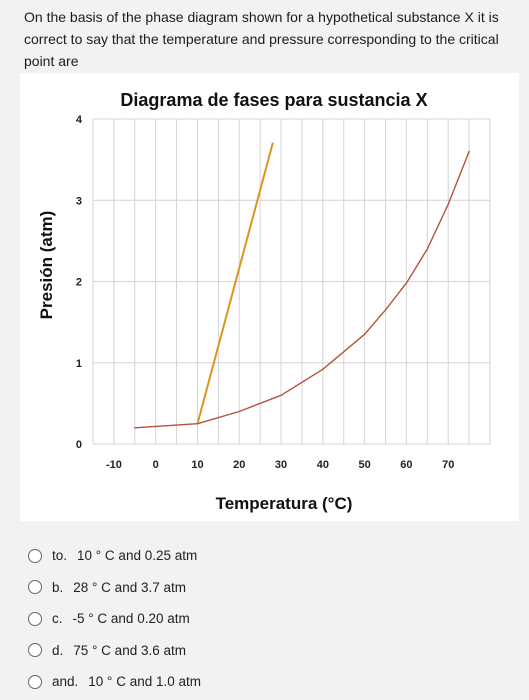 This screenshot has height=700, width=529. Describe the element at coordinates (268, 588) in the screenshot. I see `option-b: b. 28 ° C and 3.7 atm` at that location.